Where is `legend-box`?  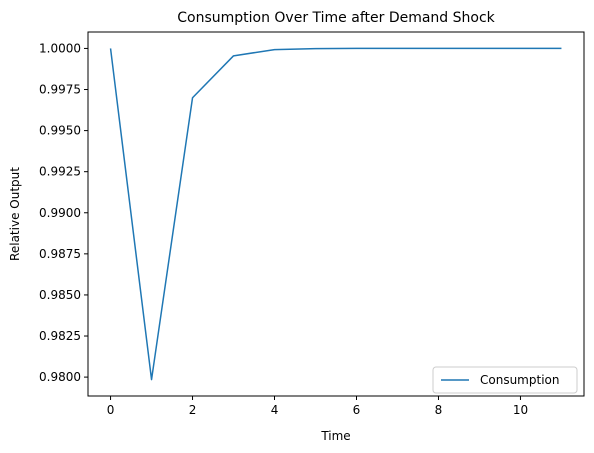 legend-box is located at coordinates (505, 380).